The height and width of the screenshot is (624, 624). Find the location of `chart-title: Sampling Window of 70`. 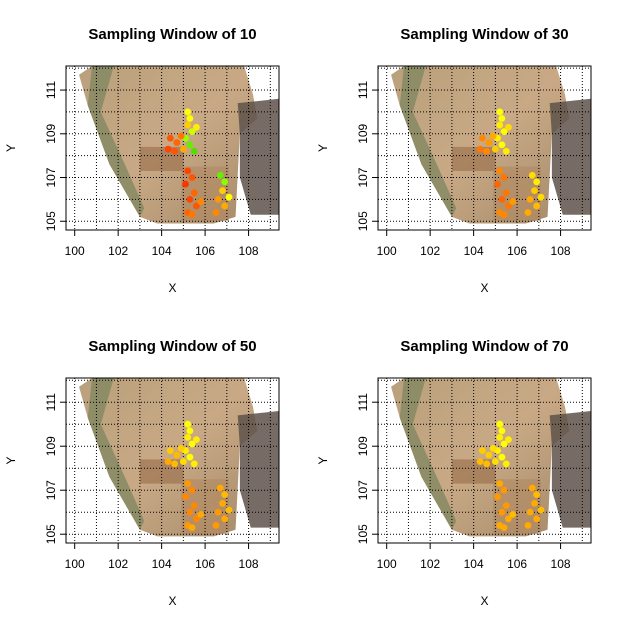

chart-title: Sampling Window of 70 is located at coordinates (484, 346).